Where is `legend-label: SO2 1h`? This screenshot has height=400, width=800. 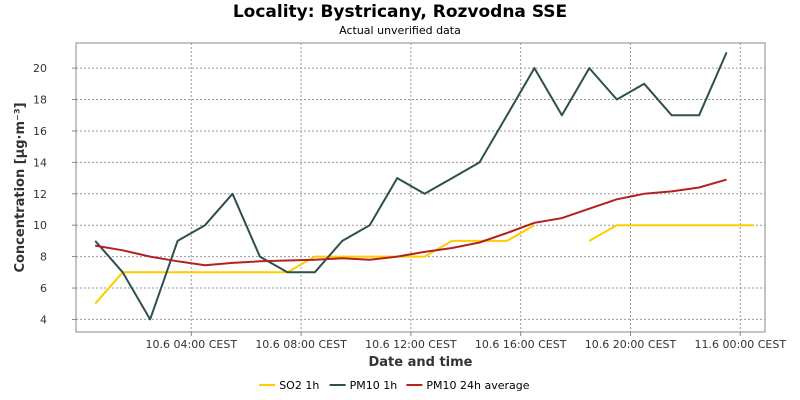 legend-label: SO2 1h is located at coordinates (299, 385).